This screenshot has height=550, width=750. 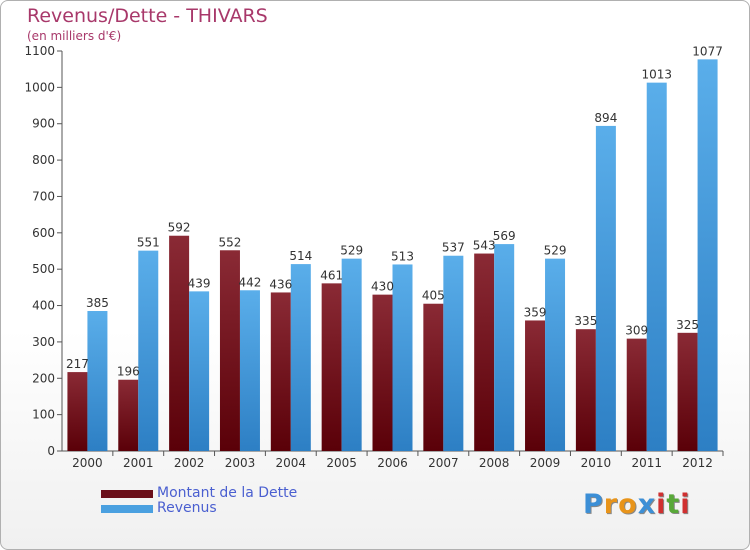 What do you see at coordinates (433, 296) in the screenshot?
I see `data-label-dette-2007: 405` at bounding box center [433, 296].